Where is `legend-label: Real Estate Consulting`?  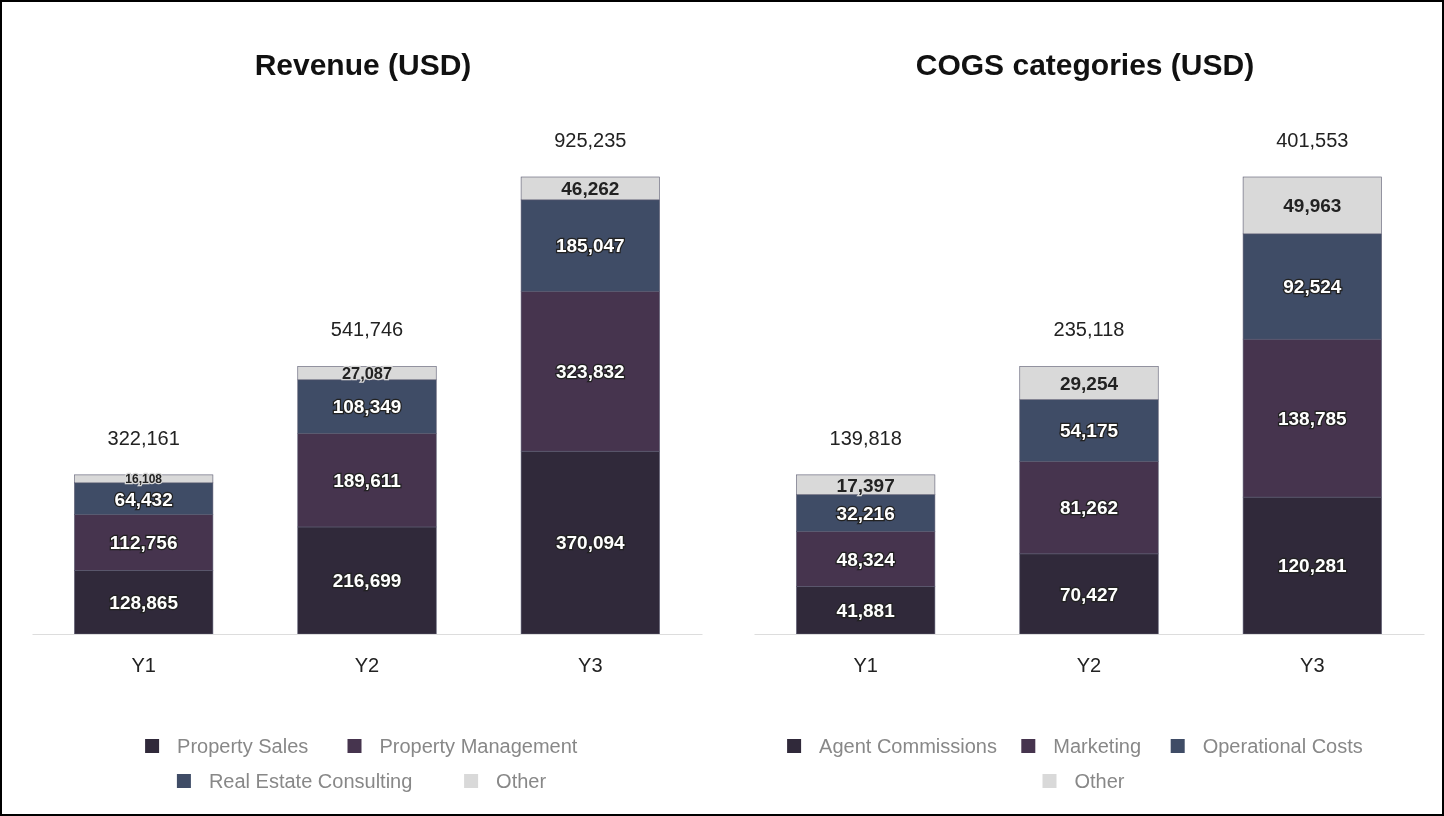
legend-label: Real Estate Consulting is located at coordinates (310, 781).